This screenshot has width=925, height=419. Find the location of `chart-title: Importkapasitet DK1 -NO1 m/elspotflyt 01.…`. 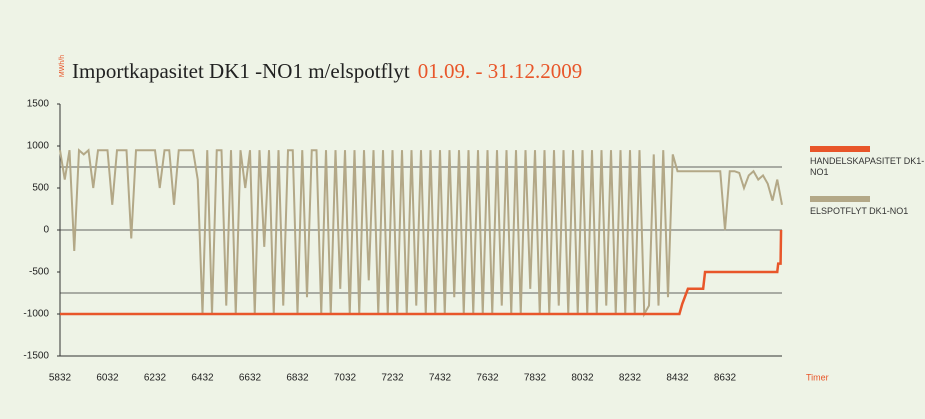

chart-title: Importkapasitet DK1 -NO1 m/elspotflyt 01.… is located at coordinates (327, 71).